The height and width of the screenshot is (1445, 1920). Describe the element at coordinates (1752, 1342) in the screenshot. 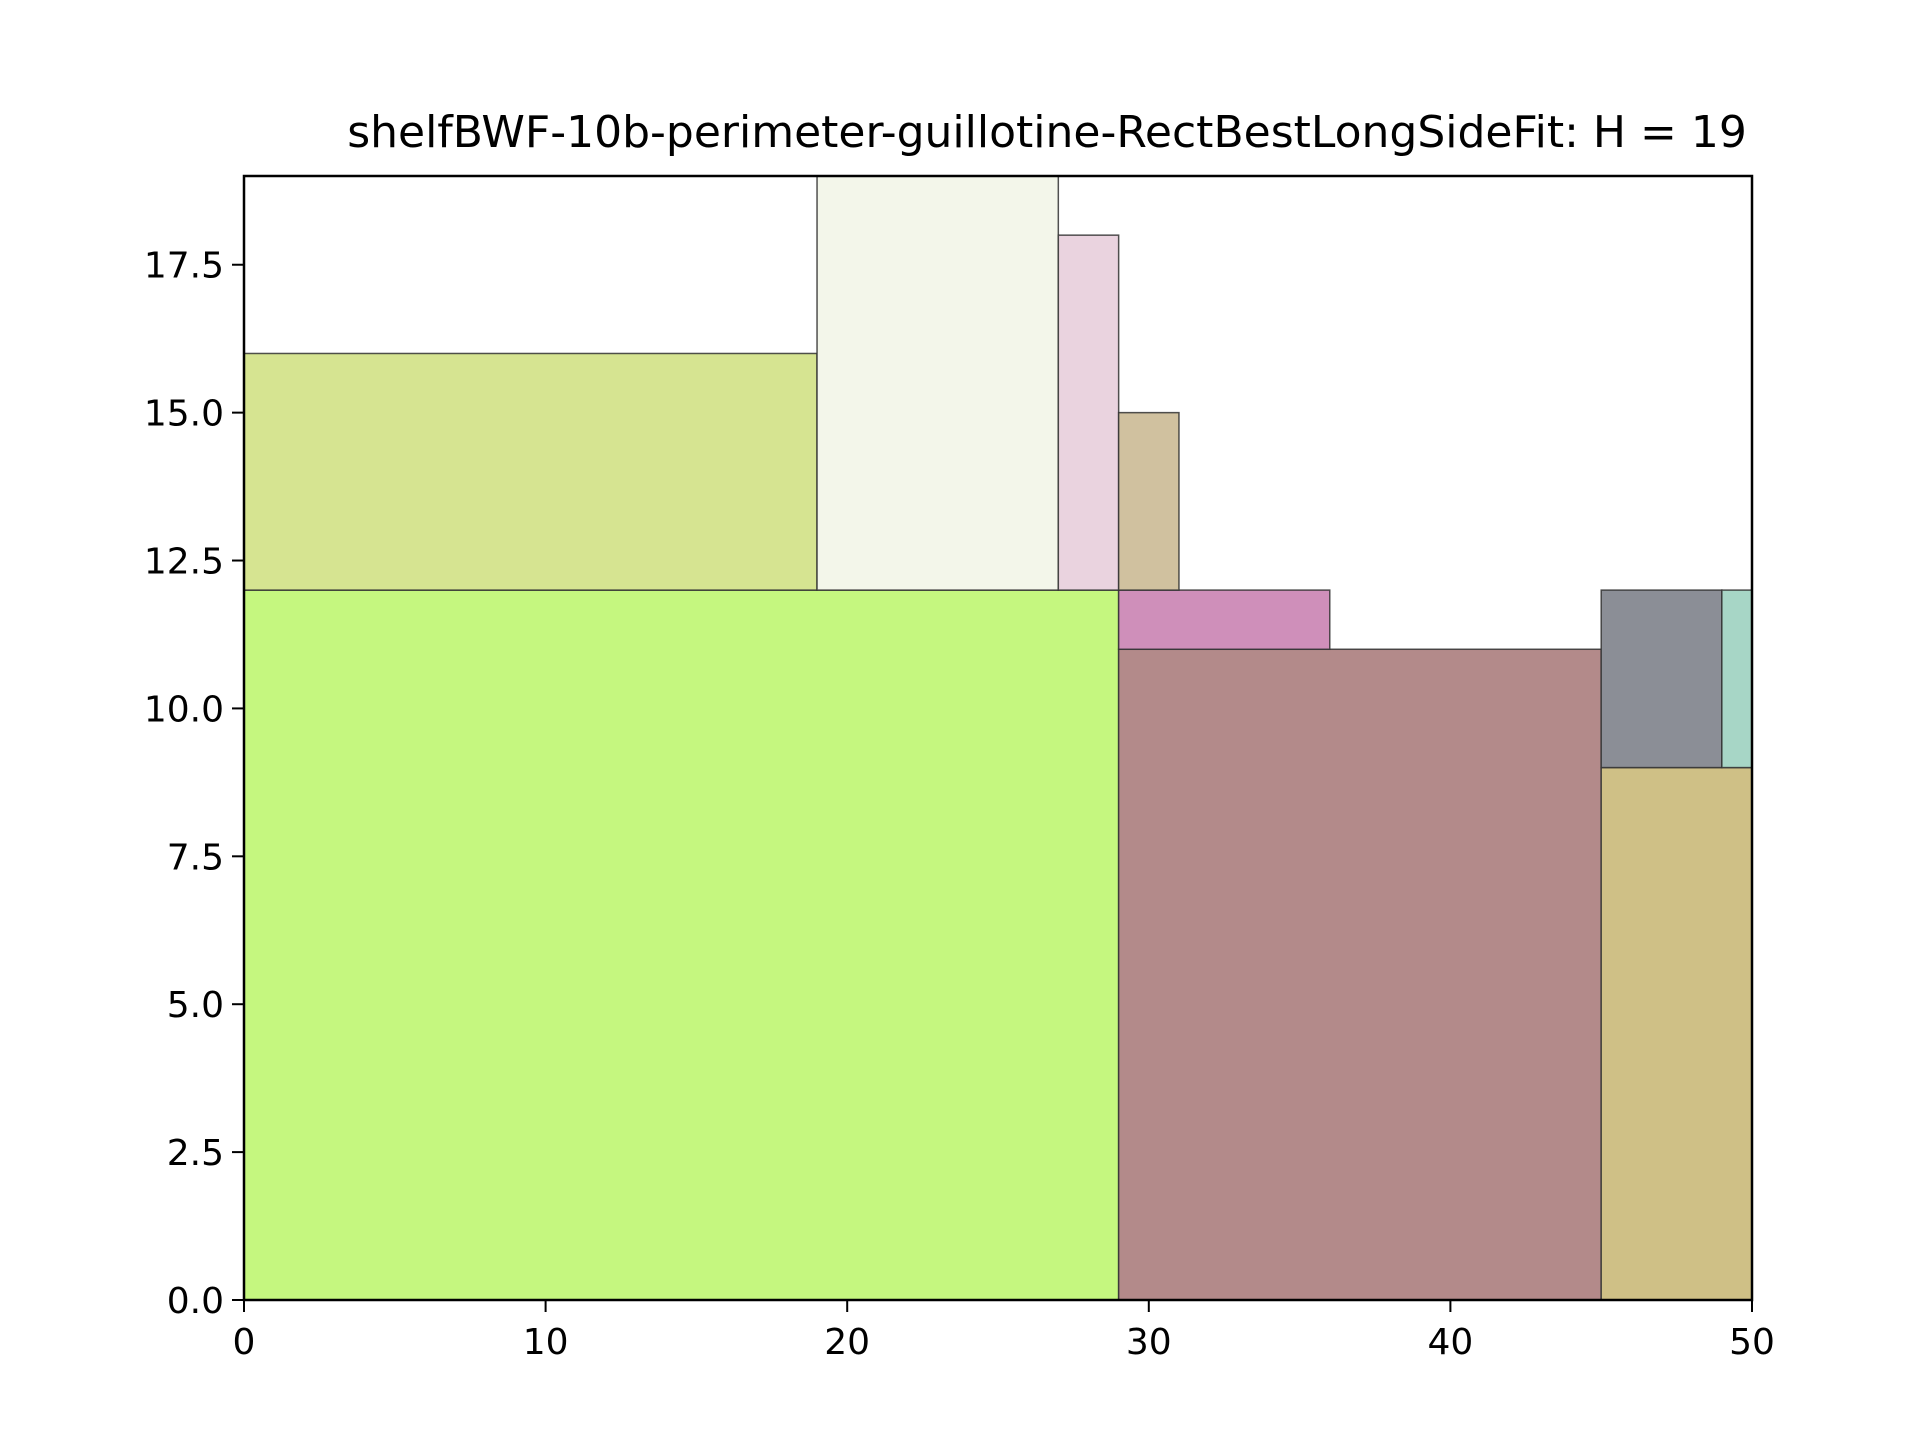

I see `x-tick-label: 50` at that location.